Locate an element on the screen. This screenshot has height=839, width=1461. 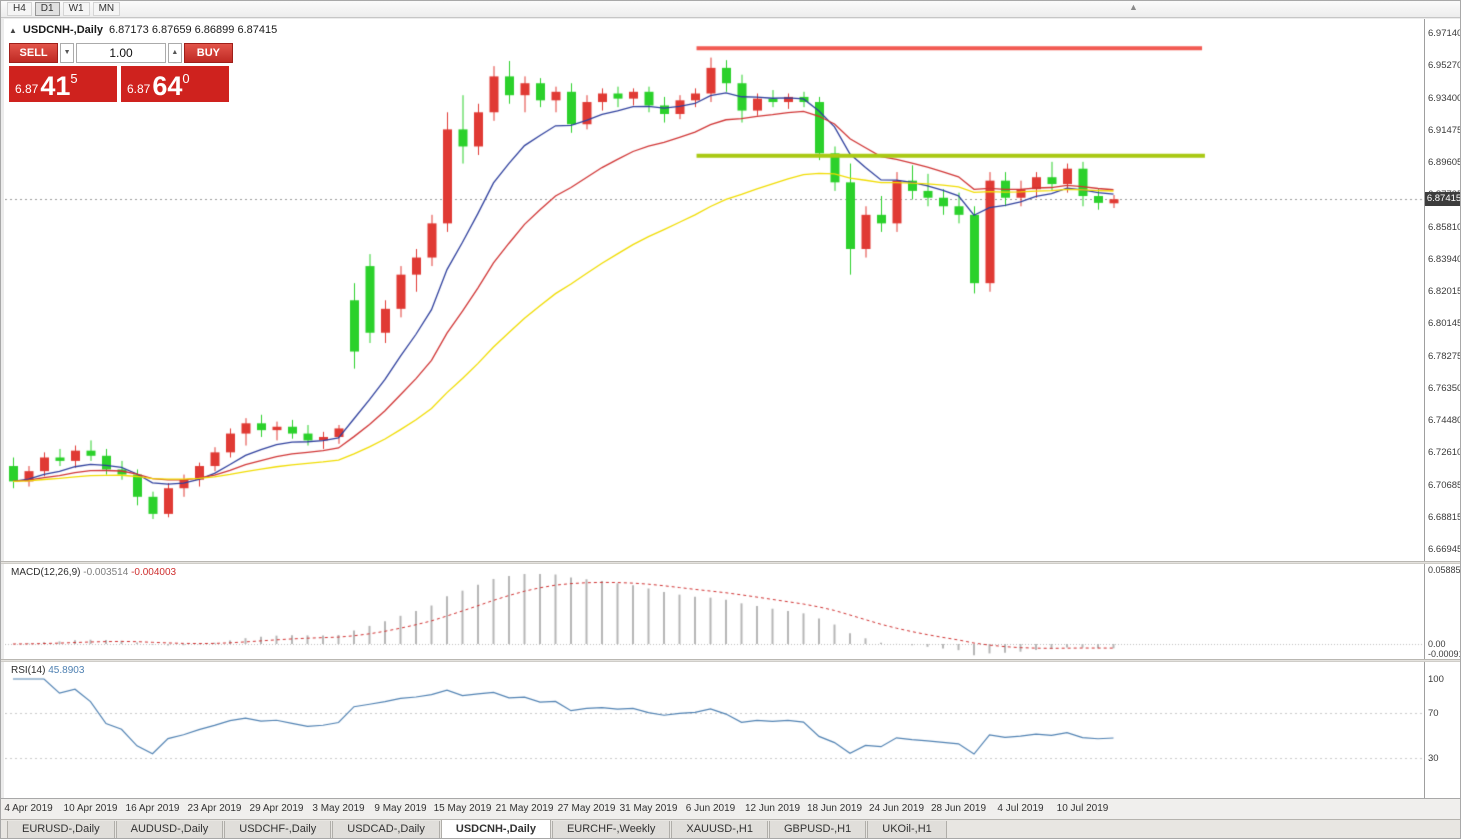
timeframe-button-w1: W1 is located at coordinates (76, 9).